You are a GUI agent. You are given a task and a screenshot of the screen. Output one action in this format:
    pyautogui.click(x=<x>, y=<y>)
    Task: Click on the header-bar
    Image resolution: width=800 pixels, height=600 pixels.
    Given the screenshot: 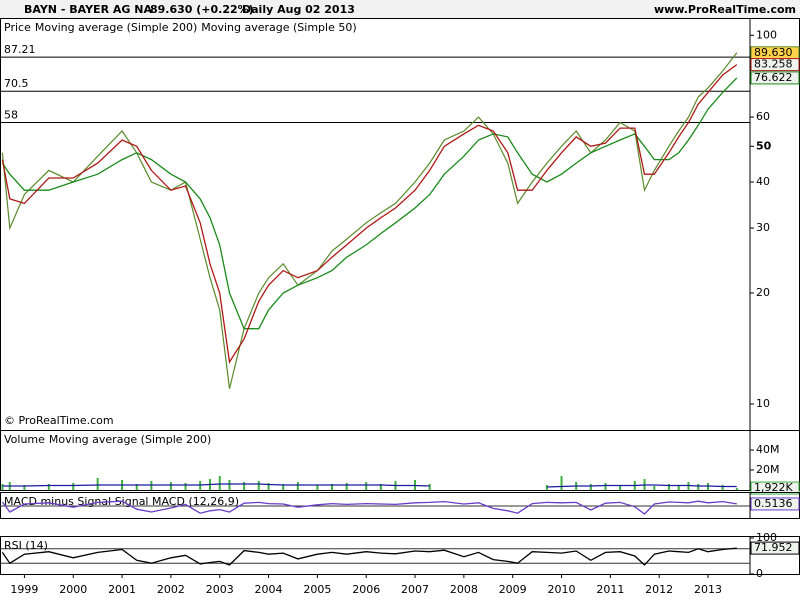 What is the action you would take?
    pyautogui.click(x=400, y=9)
    